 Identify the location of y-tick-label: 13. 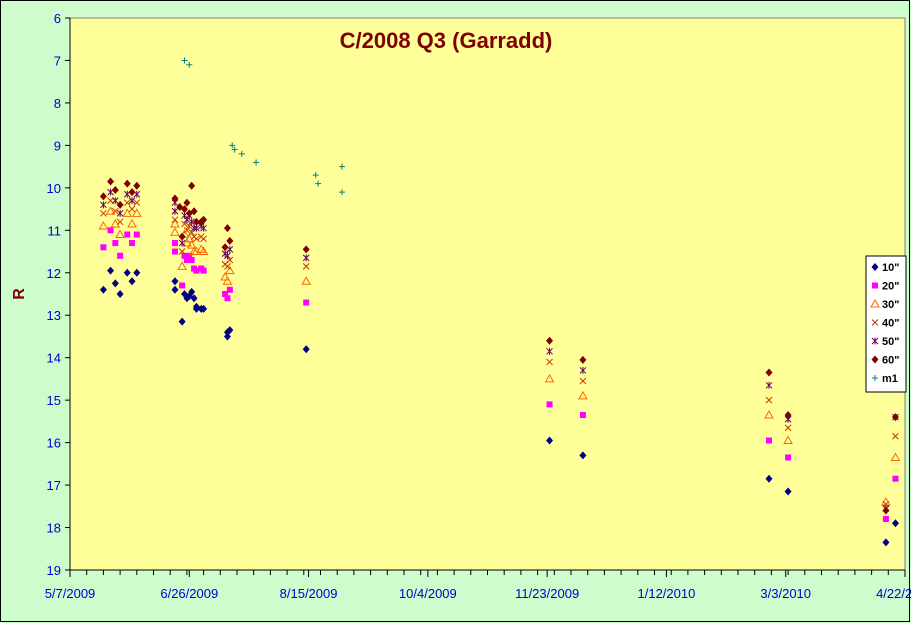
(54, 315).